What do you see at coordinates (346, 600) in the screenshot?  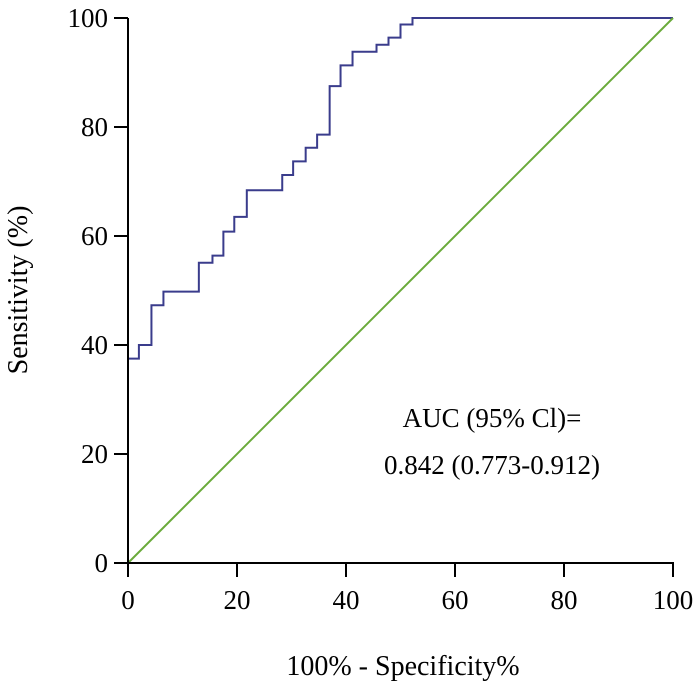 I see `x-tick-label: 40` at bounding box center [346, 600].